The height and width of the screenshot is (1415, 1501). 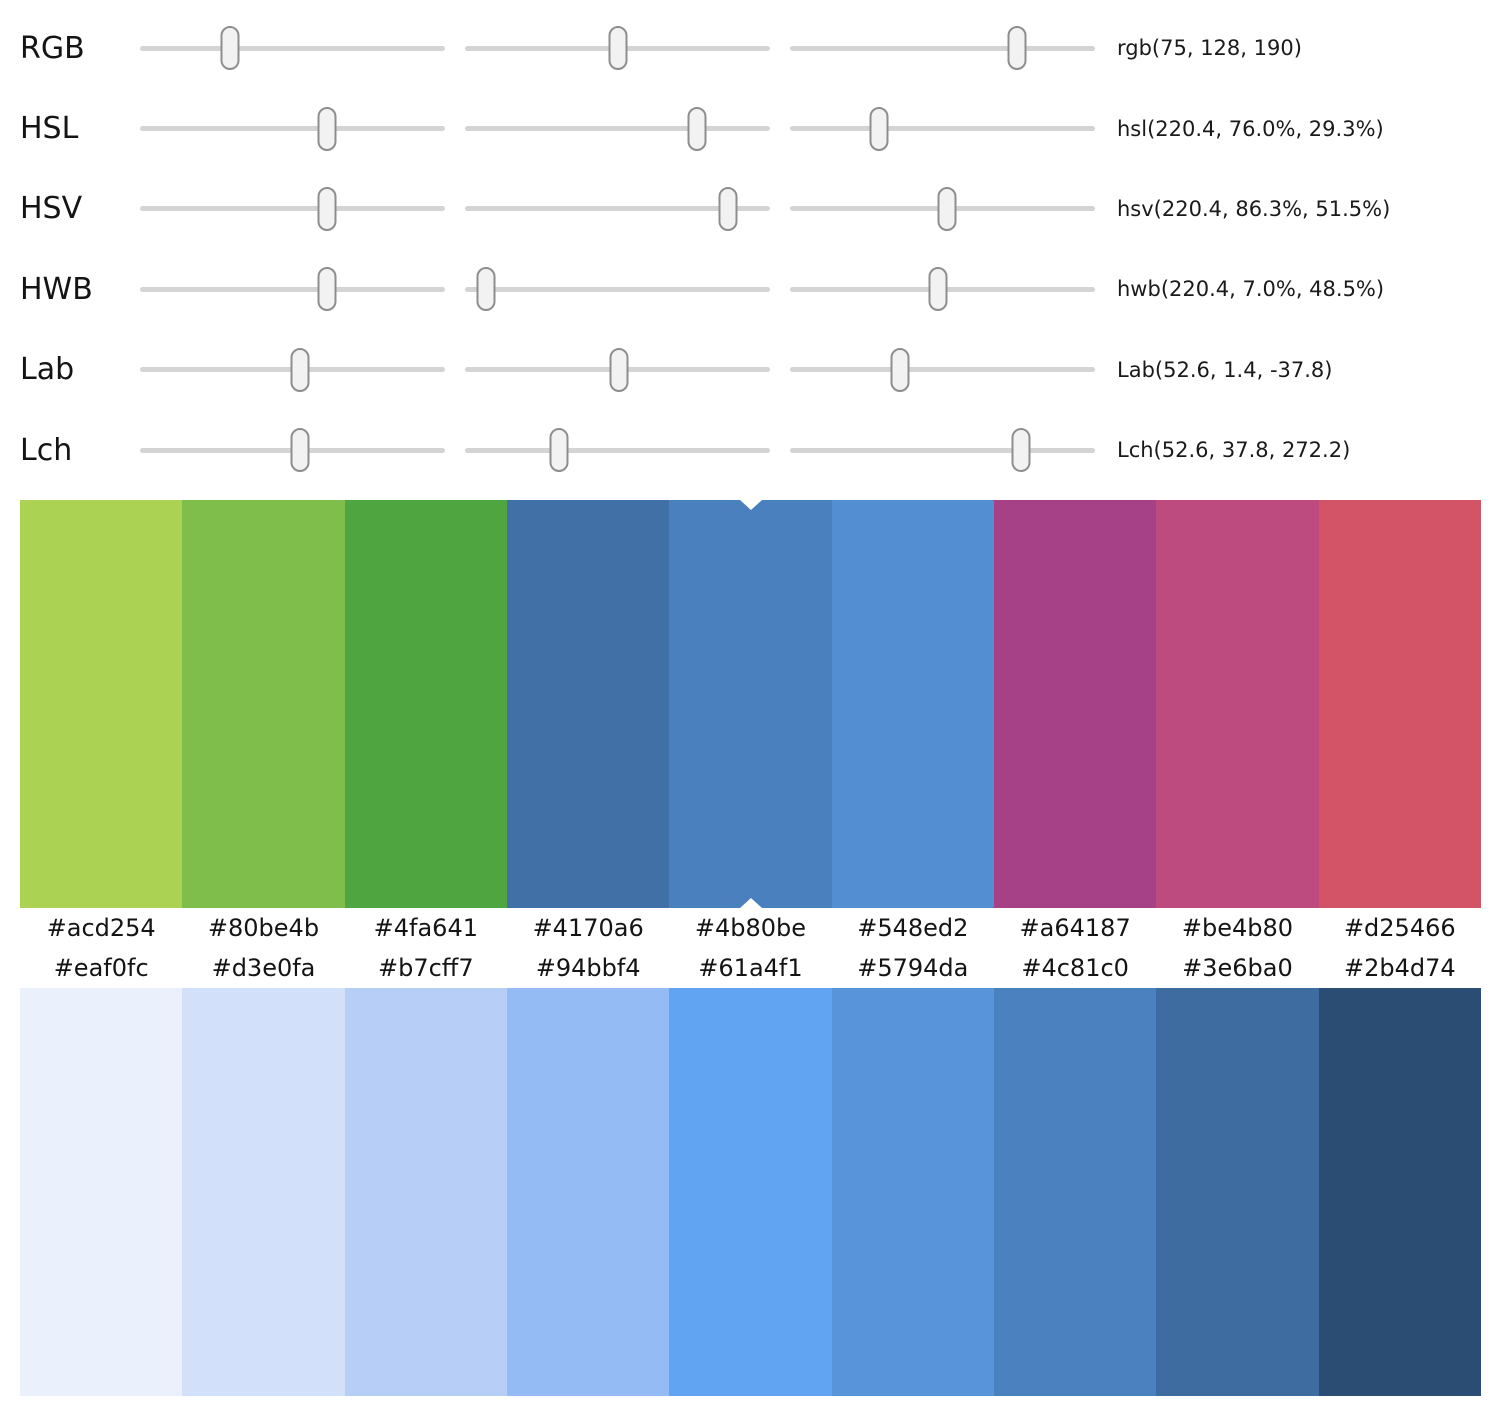 I want to click on shade-hex-label-4: #94bbf4, so click(x=588, y=968).